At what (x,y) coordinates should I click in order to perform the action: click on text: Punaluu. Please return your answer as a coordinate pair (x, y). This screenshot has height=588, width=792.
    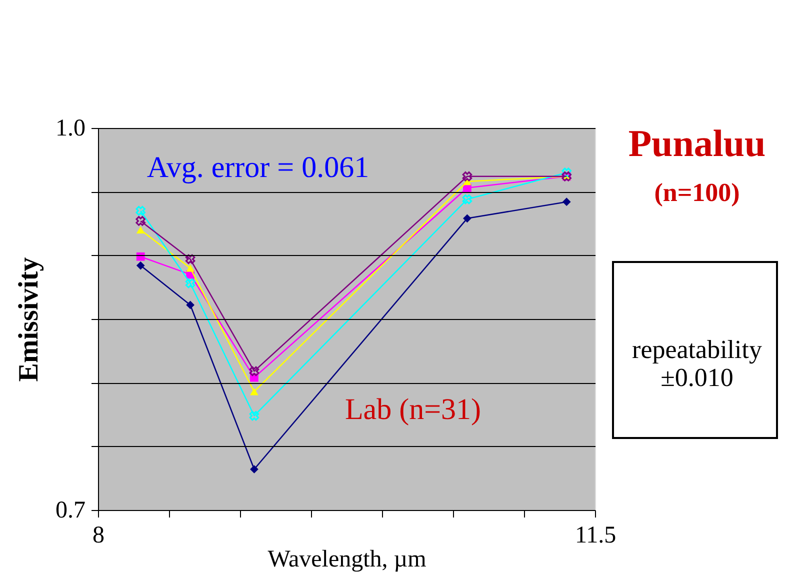
    Looking at the image, I should click on (697, 144).